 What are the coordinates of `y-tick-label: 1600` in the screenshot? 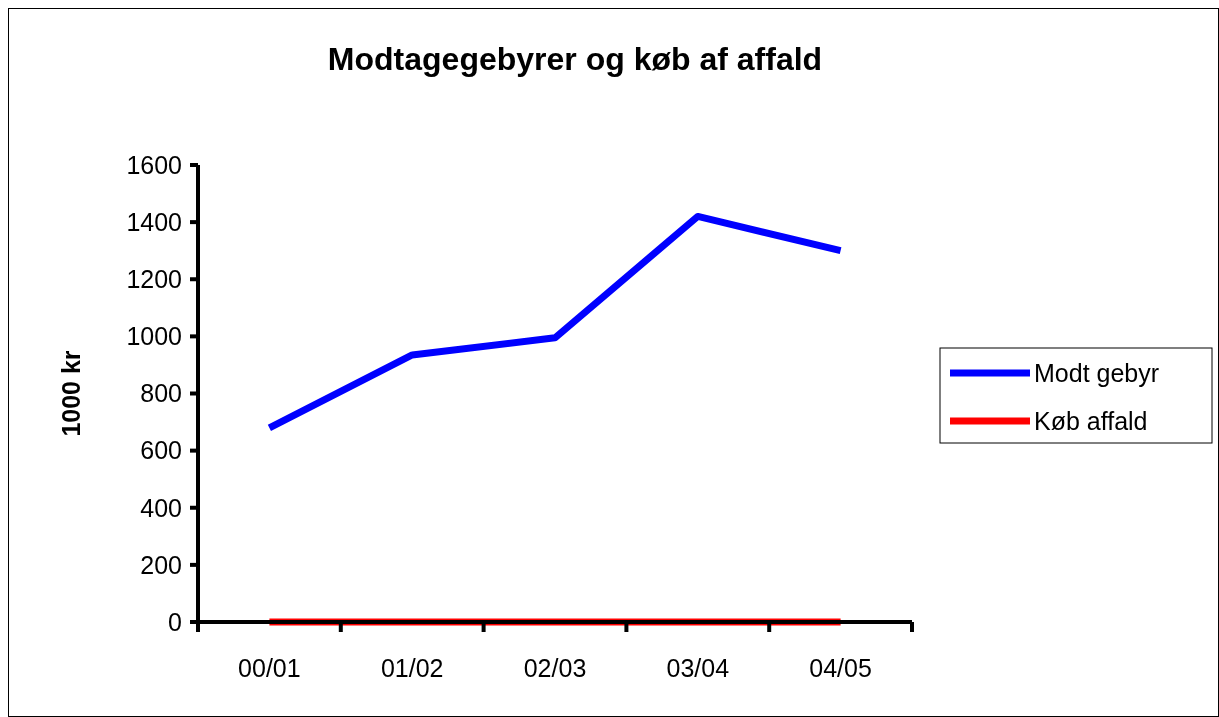 It's located at (154, 164).